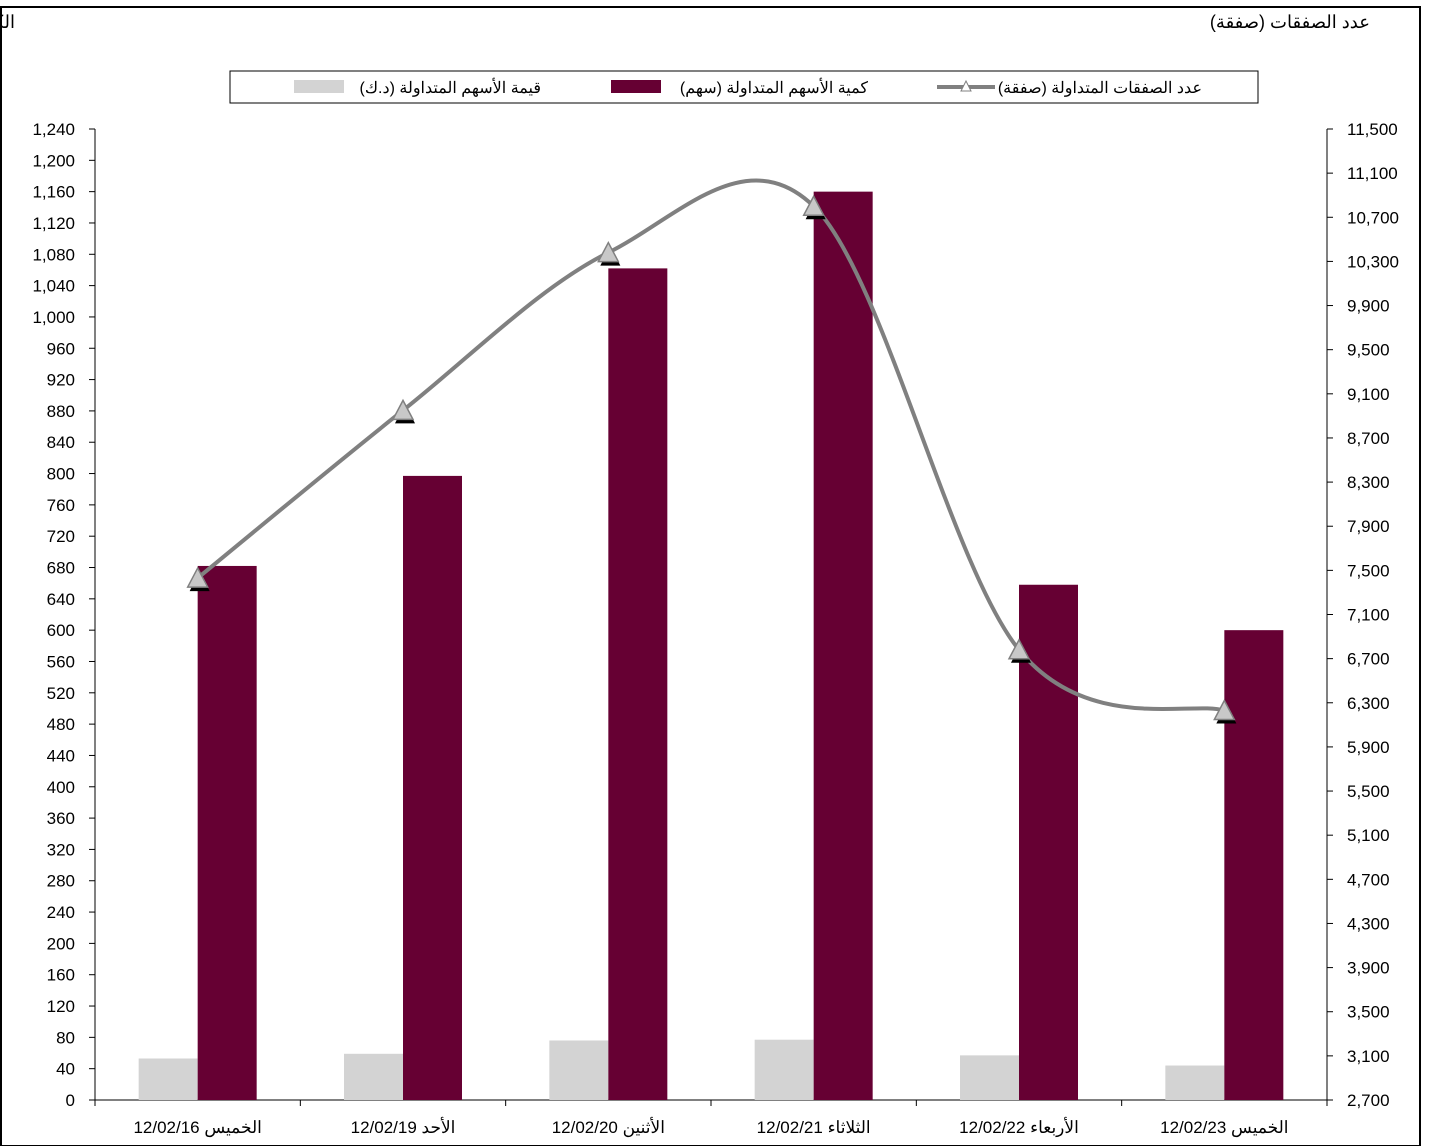  Describe the element at coordinates (61, 818) in the screenshot. I see `left-tick-label: 360` at that location.